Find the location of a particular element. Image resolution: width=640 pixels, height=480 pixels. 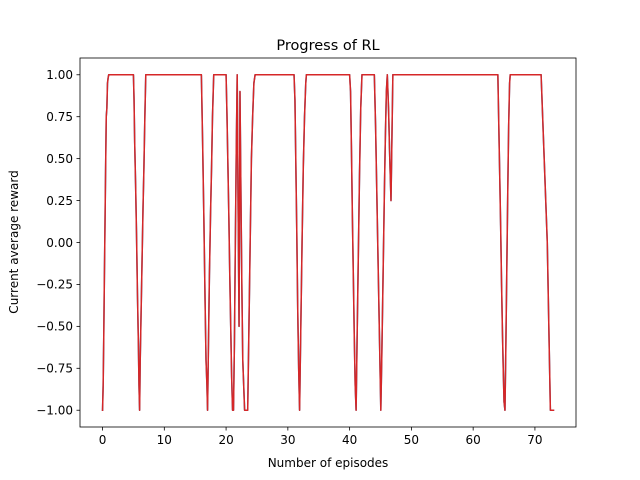

y-tick-label: −1.00 is located at coordinates (54, 411).